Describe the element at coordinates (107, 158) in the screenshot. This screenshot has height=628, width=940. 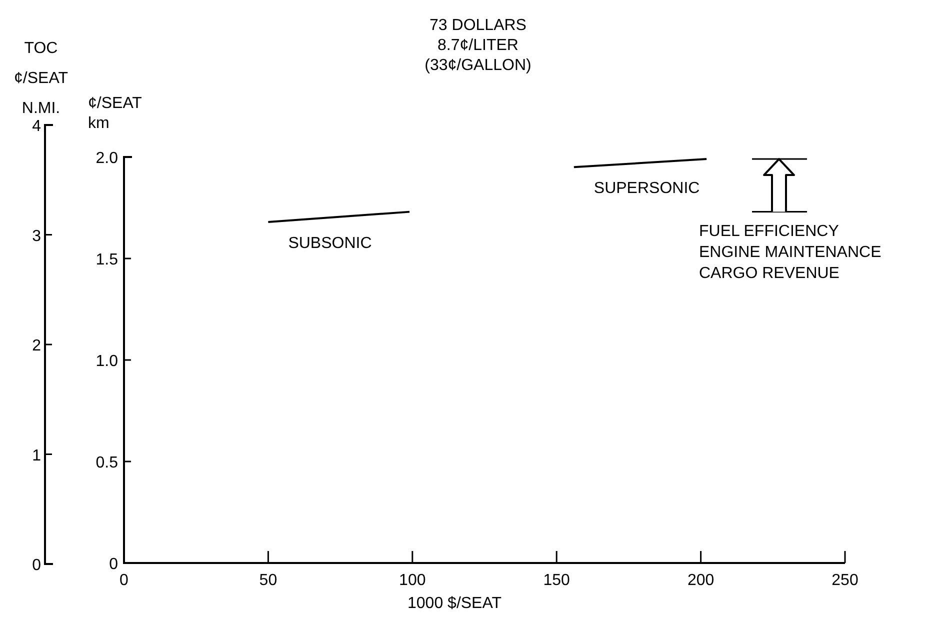
I see `y-tick-label: 2.0` at that location.